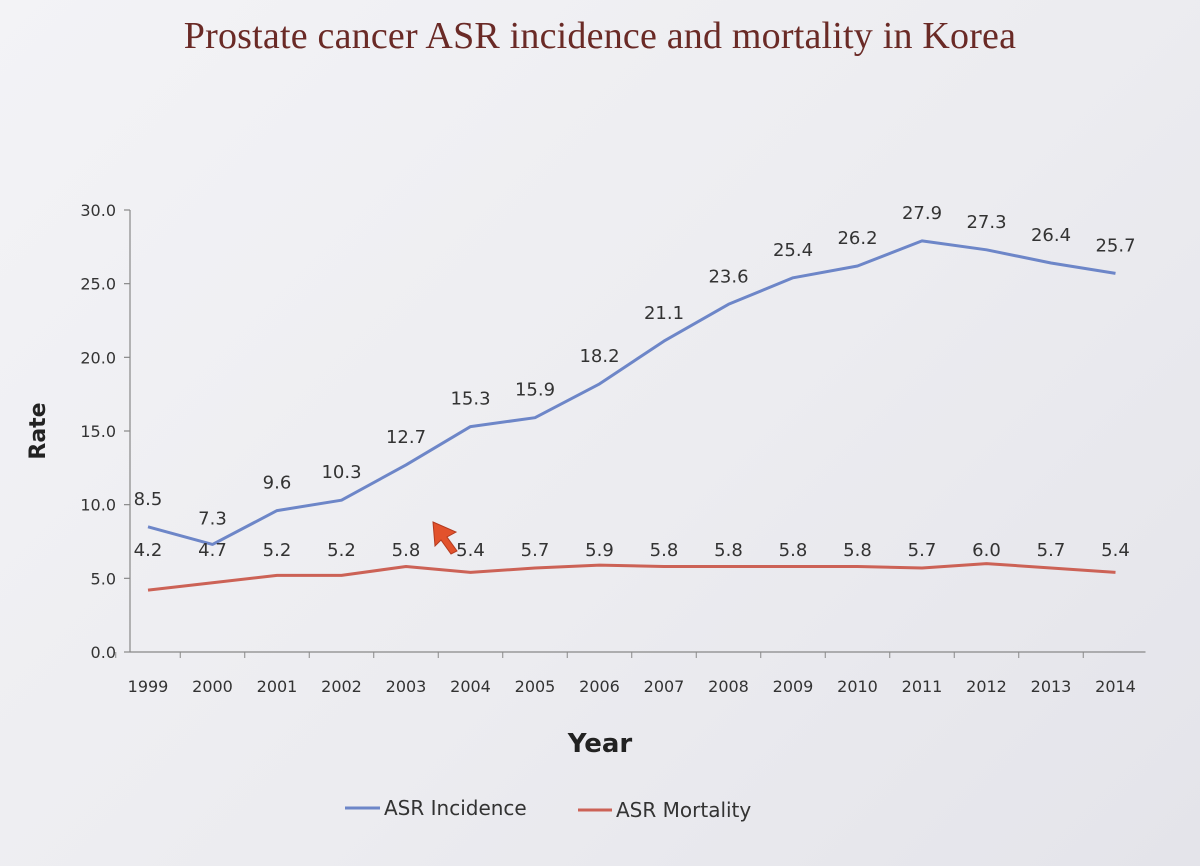 The width and height of the screenshot is (1200, 866). Describe the element at coordinates (212, 686) in the screenshot. I see `x-tick-label: 2000` at that location.